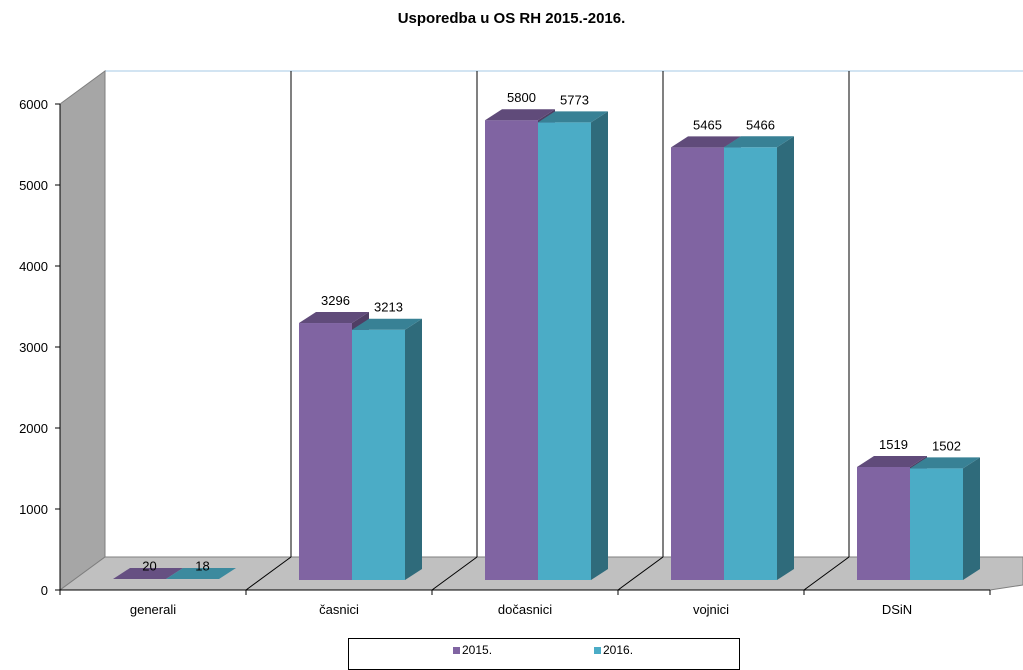 The image size is (1023, 670). I want to click on y-tick-label: 0, so click(44, 590).